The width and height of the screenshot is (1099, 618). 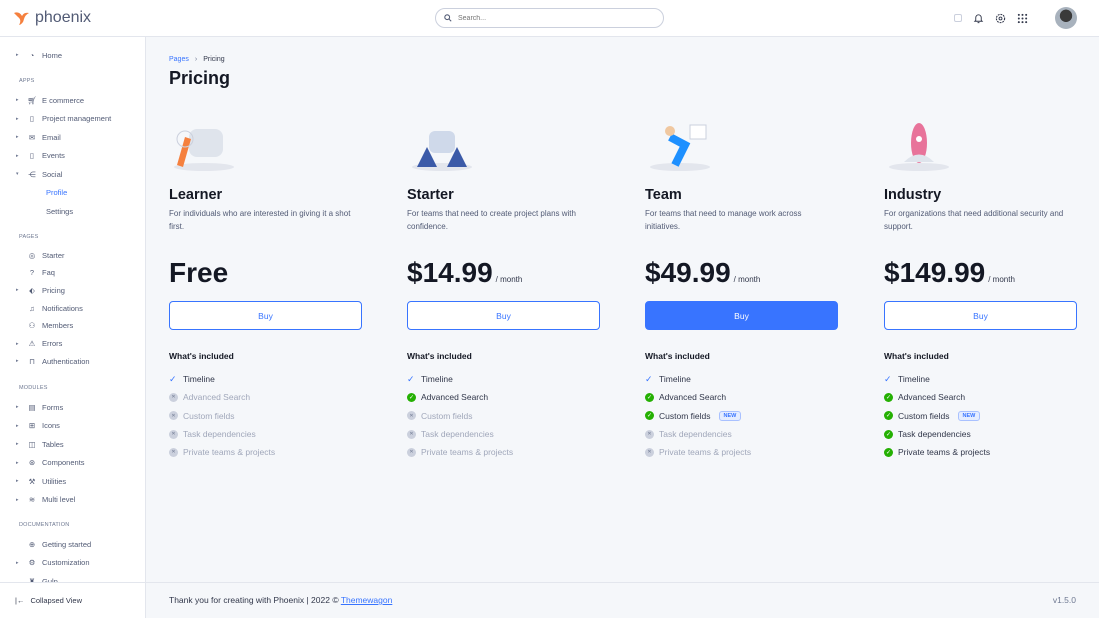 I want to click on sidebar-item-getting-started: ⊕ Getting started, so click(x=53, y=544).